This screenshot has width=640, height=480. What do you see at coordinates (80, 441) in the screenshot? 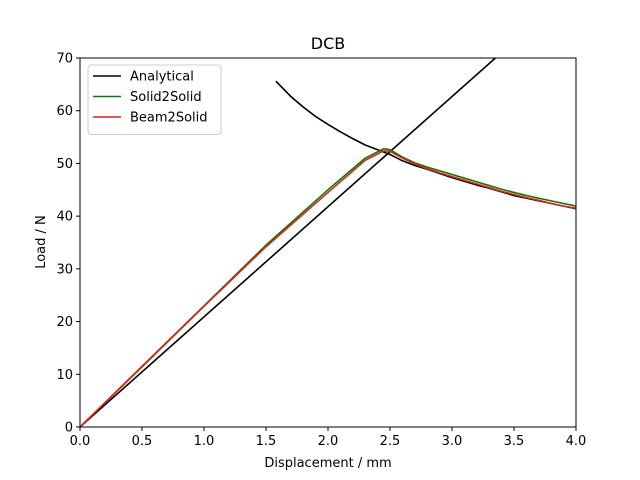
I see `x-tick-label: 0.0` at bounding box center [80, 441].